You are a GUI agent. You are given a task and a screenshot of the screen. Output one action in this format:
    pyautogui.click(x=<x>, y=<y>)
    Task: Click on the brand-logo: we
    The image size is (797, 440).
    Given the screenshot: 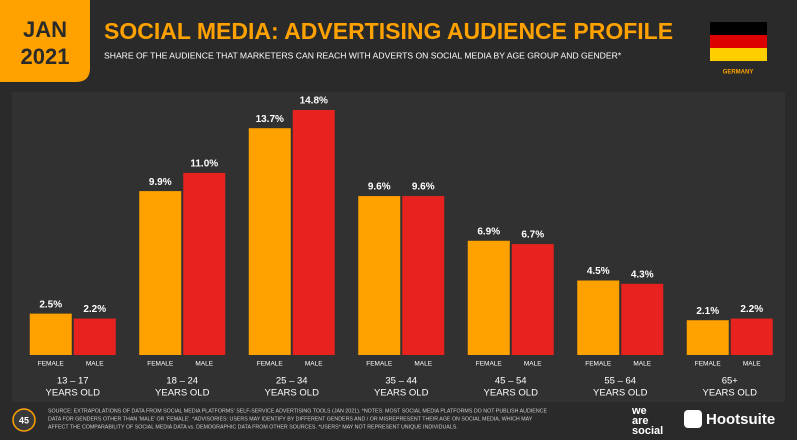 What is the action you would take?
    pyautogui.click(x=639, y=411)
    